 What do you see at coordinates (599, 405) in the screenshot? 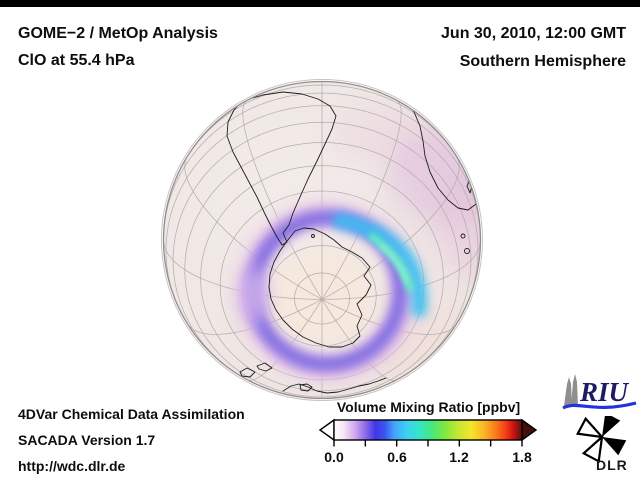
I see `riu-swoosh-icon` at bounding box center [599, 405].